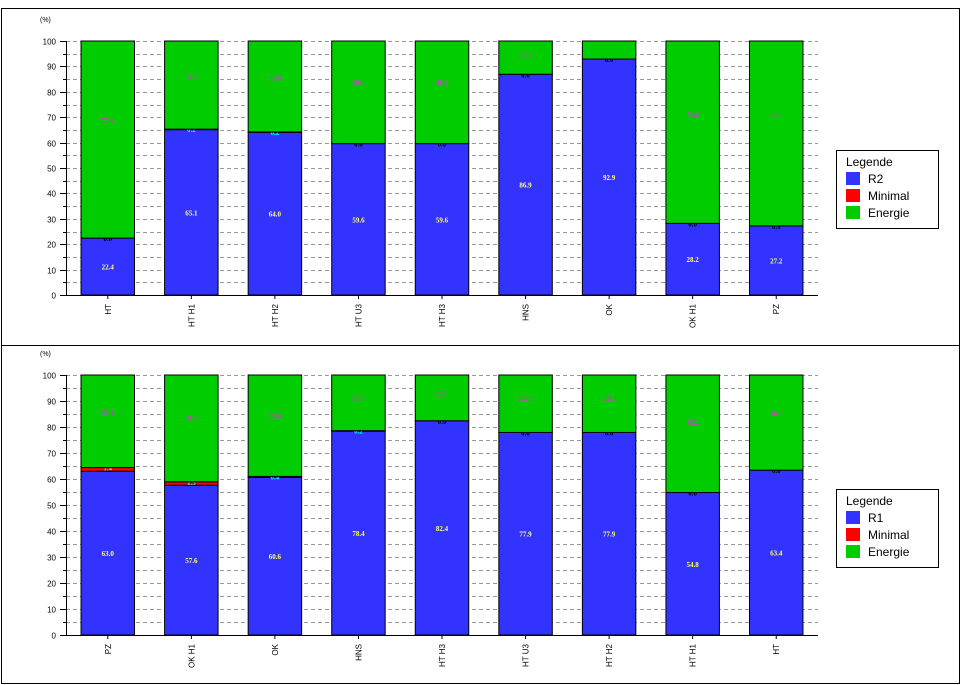  What do you see at coordinates (51, 402) in the screenshot?
I see `y-tick-label: 90` at bounding box center [51, 402].